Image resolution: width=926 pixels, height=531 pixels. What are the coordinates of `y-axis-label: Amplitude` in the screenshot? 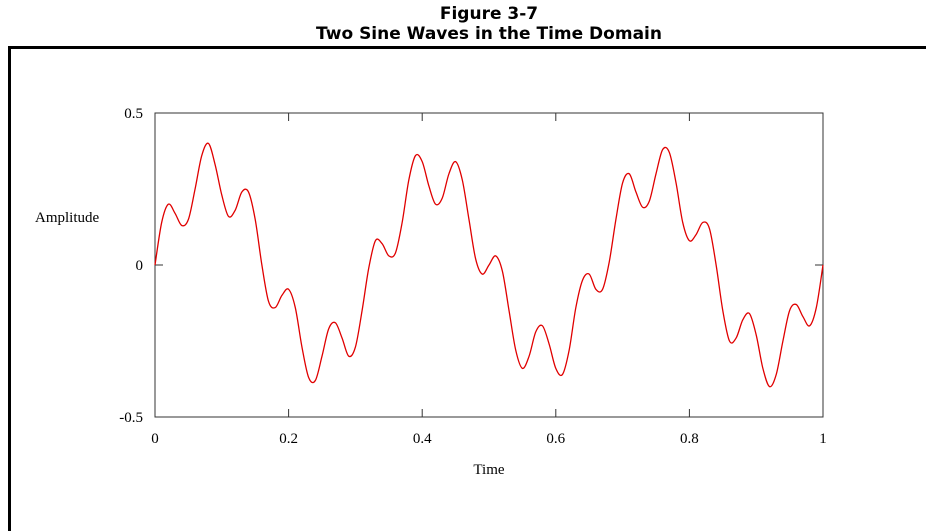 It's located at (67, 218).